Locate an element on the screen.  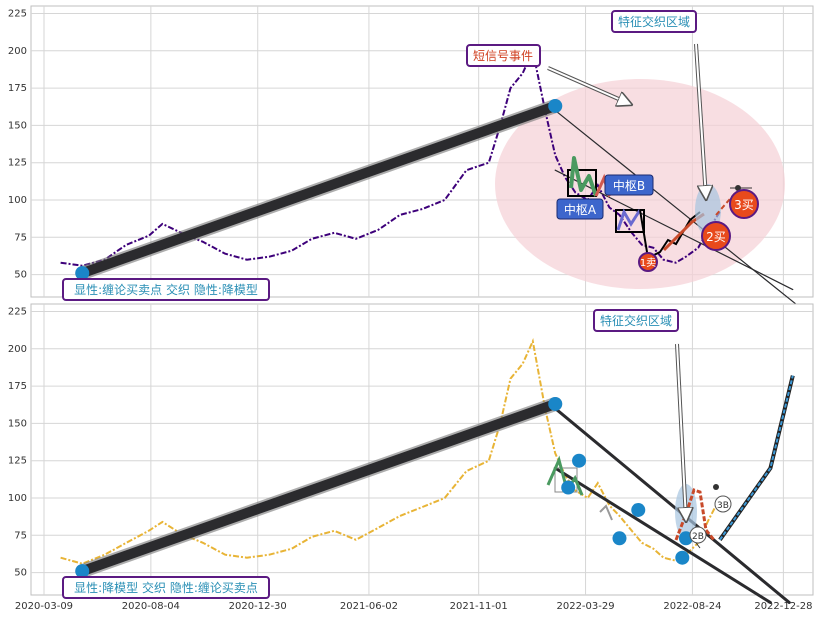
buy-3-marker: 3买 is located at coordinates (744, 204).